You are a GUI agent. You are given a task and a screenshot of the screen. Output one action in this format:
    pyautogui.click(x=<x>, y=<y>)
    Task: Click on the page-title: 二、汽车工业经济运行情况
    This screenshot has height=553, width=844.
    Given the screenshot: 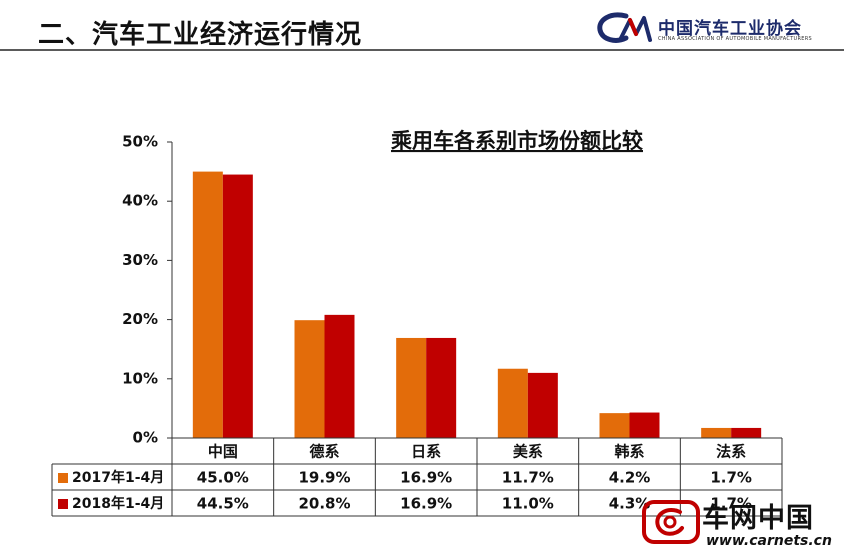 What is the action you would take?
    pyautogui.click(x=200, y=35)
    